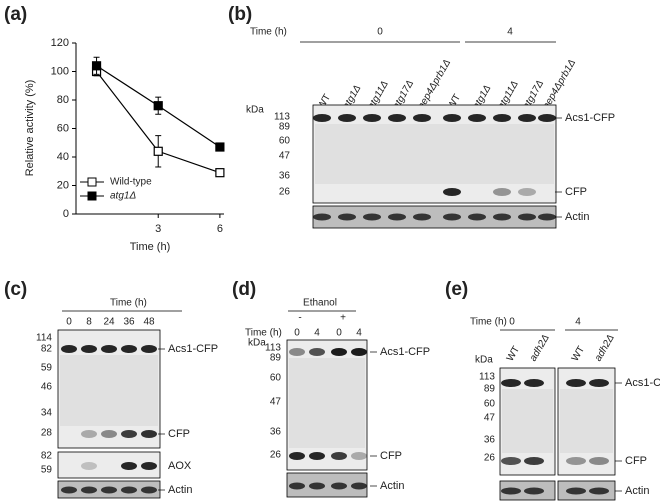  I want to click on kda-label: kDa, so click(257, 343).